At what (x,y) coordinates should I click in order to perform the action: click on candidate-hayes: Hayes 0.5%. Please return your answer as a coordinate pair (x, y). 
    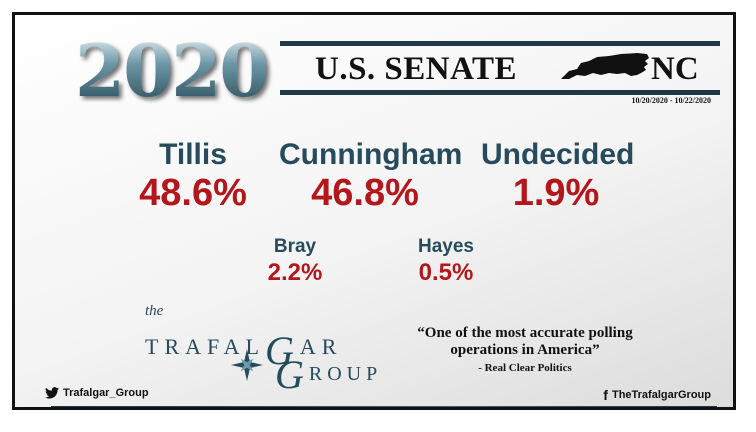
    Looking at the image, I should click on (446, 261).